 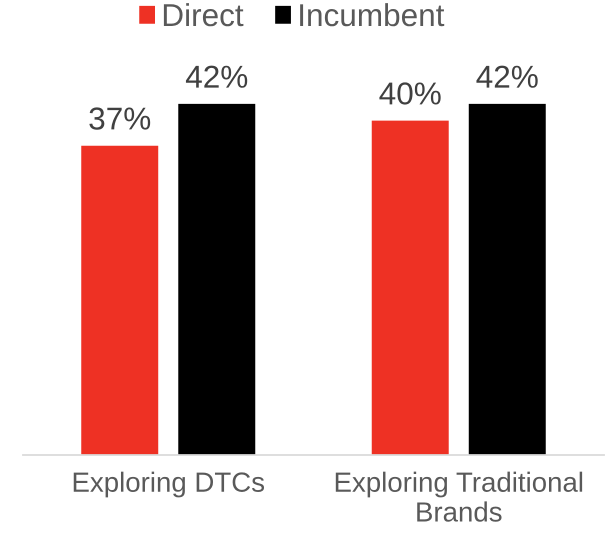 What do you see at coordinates (119, 118) in the screenshot?
I see `data-label: 37%` at bounding box center [119, 118].